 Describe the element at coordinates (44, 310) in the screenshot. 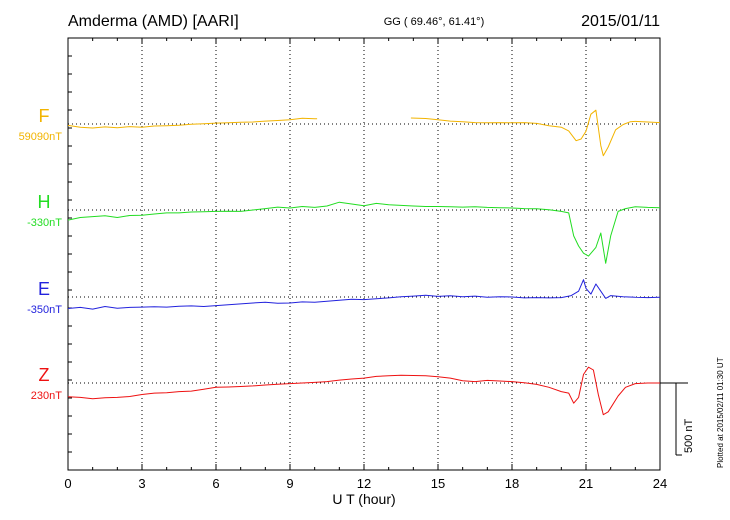

I see `baseline-label-e: -350nT` at that location.